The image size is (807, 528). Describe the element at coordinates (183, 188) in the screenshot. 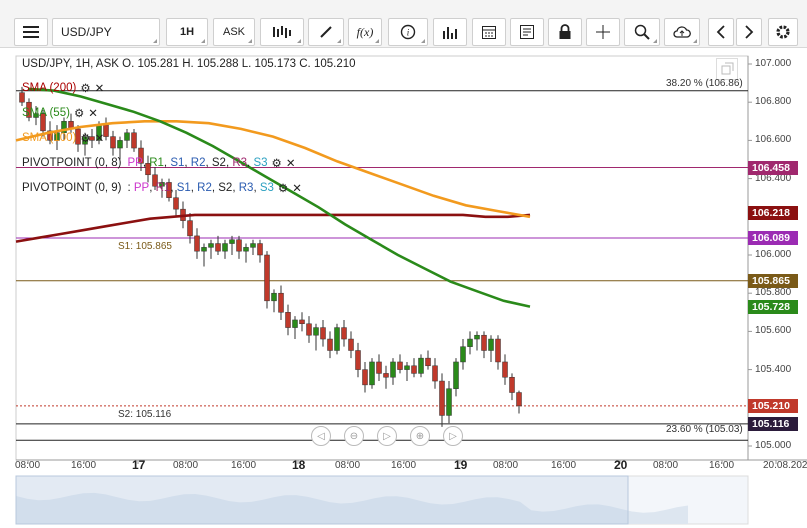

I see `pivot-2-s1: S1` at that location.